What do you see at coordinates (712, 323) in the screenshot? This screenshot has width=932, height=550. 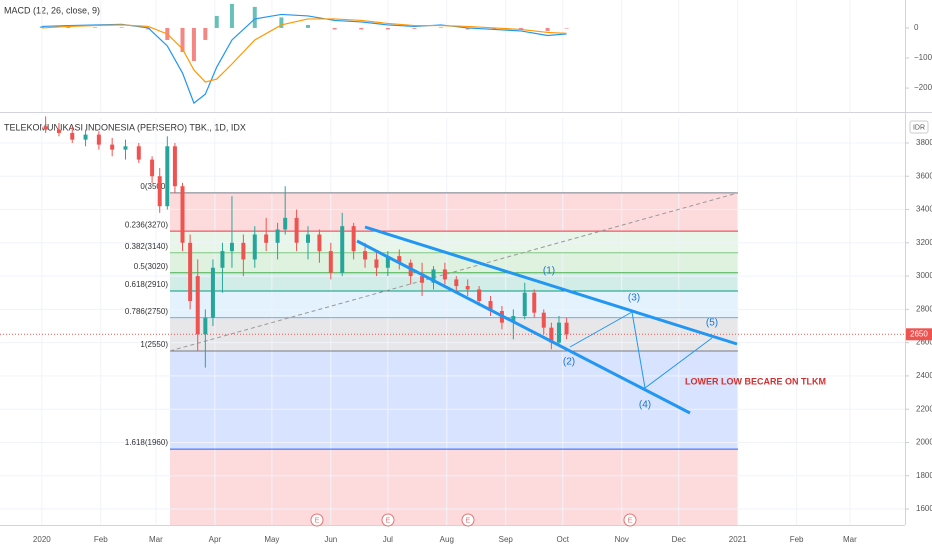 I see `wave-label: (5)` at bounding box center [712, 323].